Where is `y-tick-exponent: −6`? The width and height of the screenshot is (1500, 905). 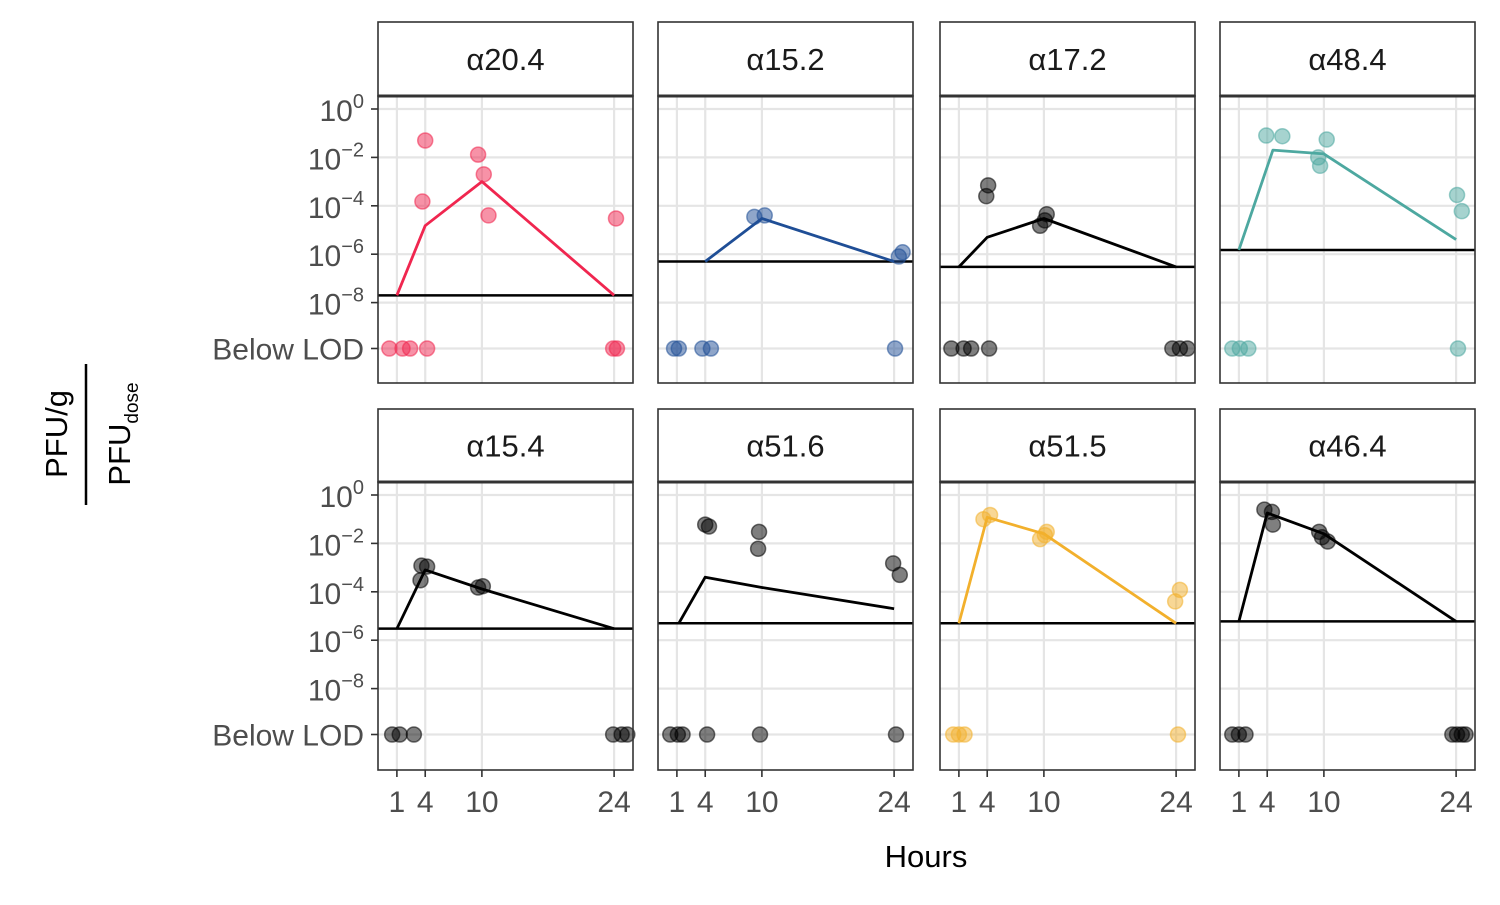 y-tick-exponent: −6 is located at coordinates (352, 633).